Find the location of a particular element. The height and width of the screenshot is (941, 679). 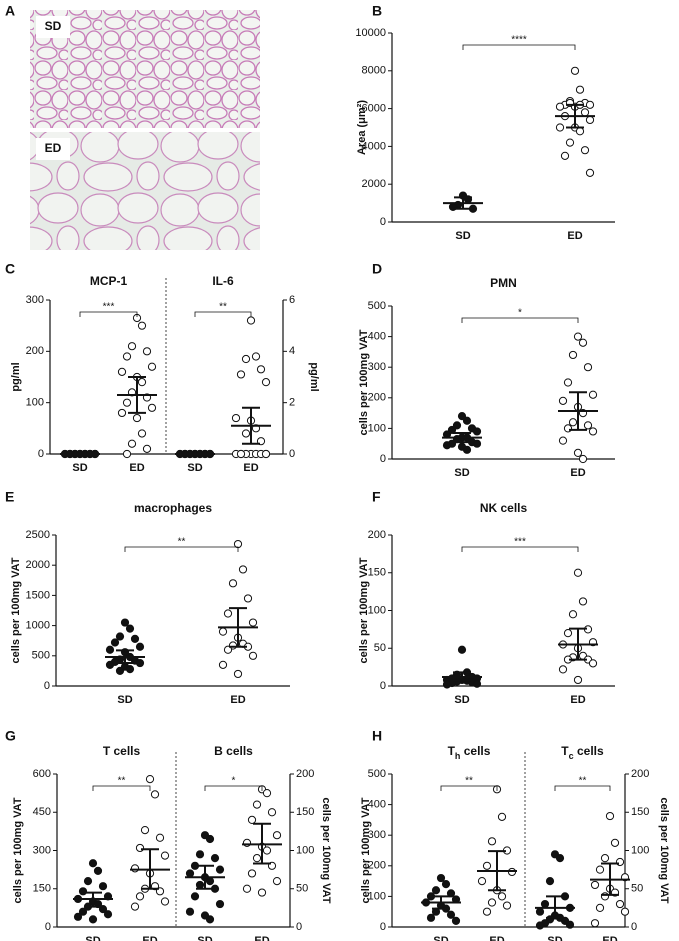

title-part: c is located at coordinates (571, 756).